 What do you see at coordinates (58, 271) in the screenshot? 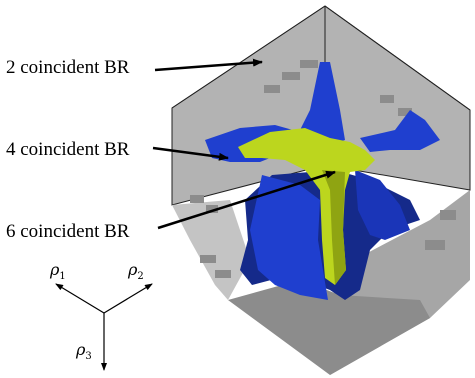
I see `axis-label-rho1: ρ1` at bounding box center [58, 271].